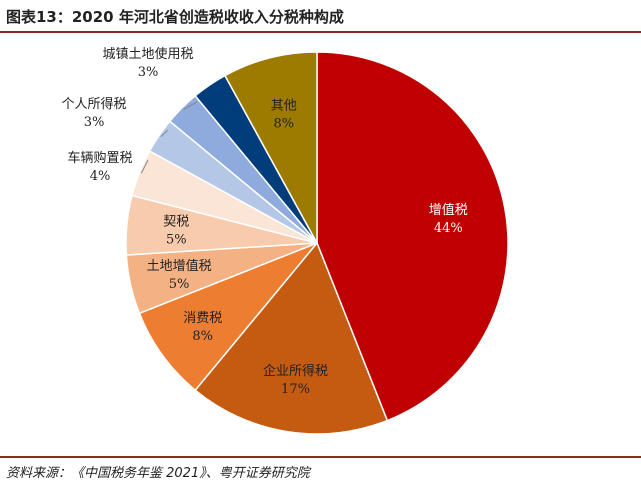 This screenshot has height=496, width=641. Describe the element at coordinates (320, 457) in the screenshot. I see `source-rule` at that location.